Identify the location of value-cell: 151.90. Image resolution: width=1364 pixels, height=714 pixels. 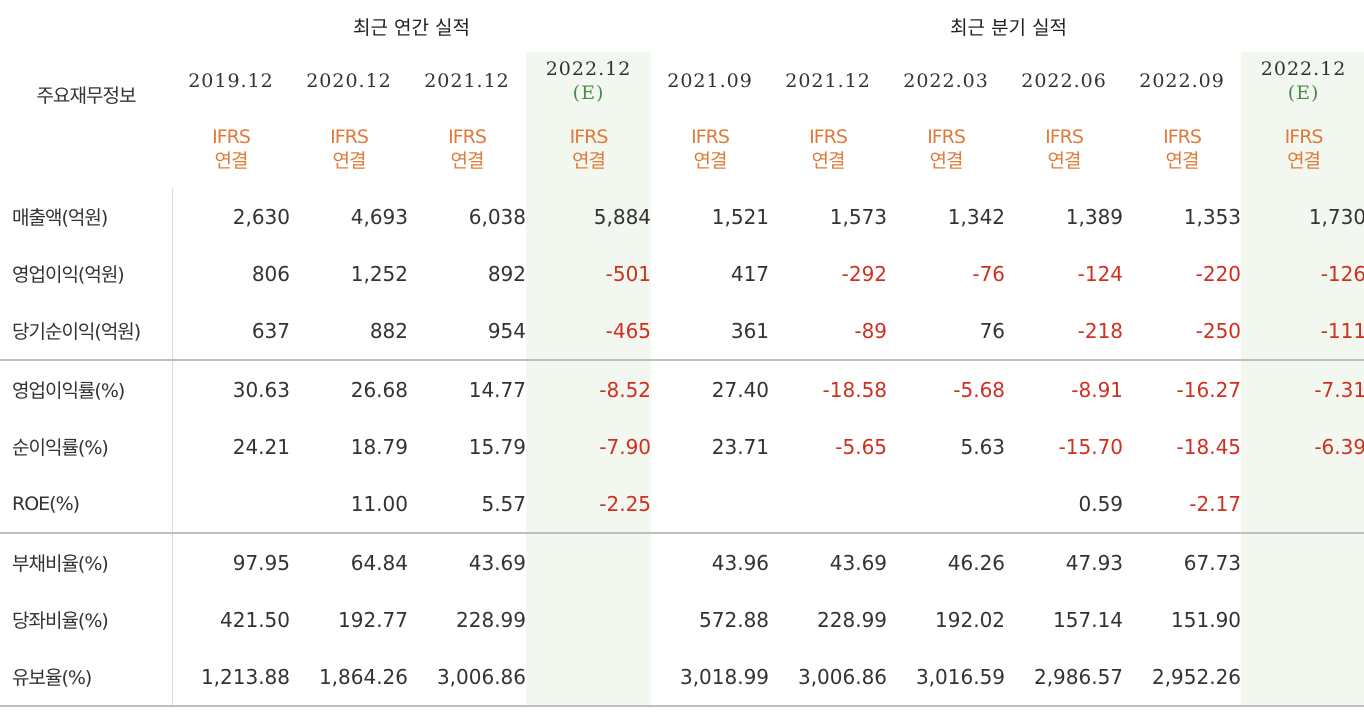
(1206, 619).